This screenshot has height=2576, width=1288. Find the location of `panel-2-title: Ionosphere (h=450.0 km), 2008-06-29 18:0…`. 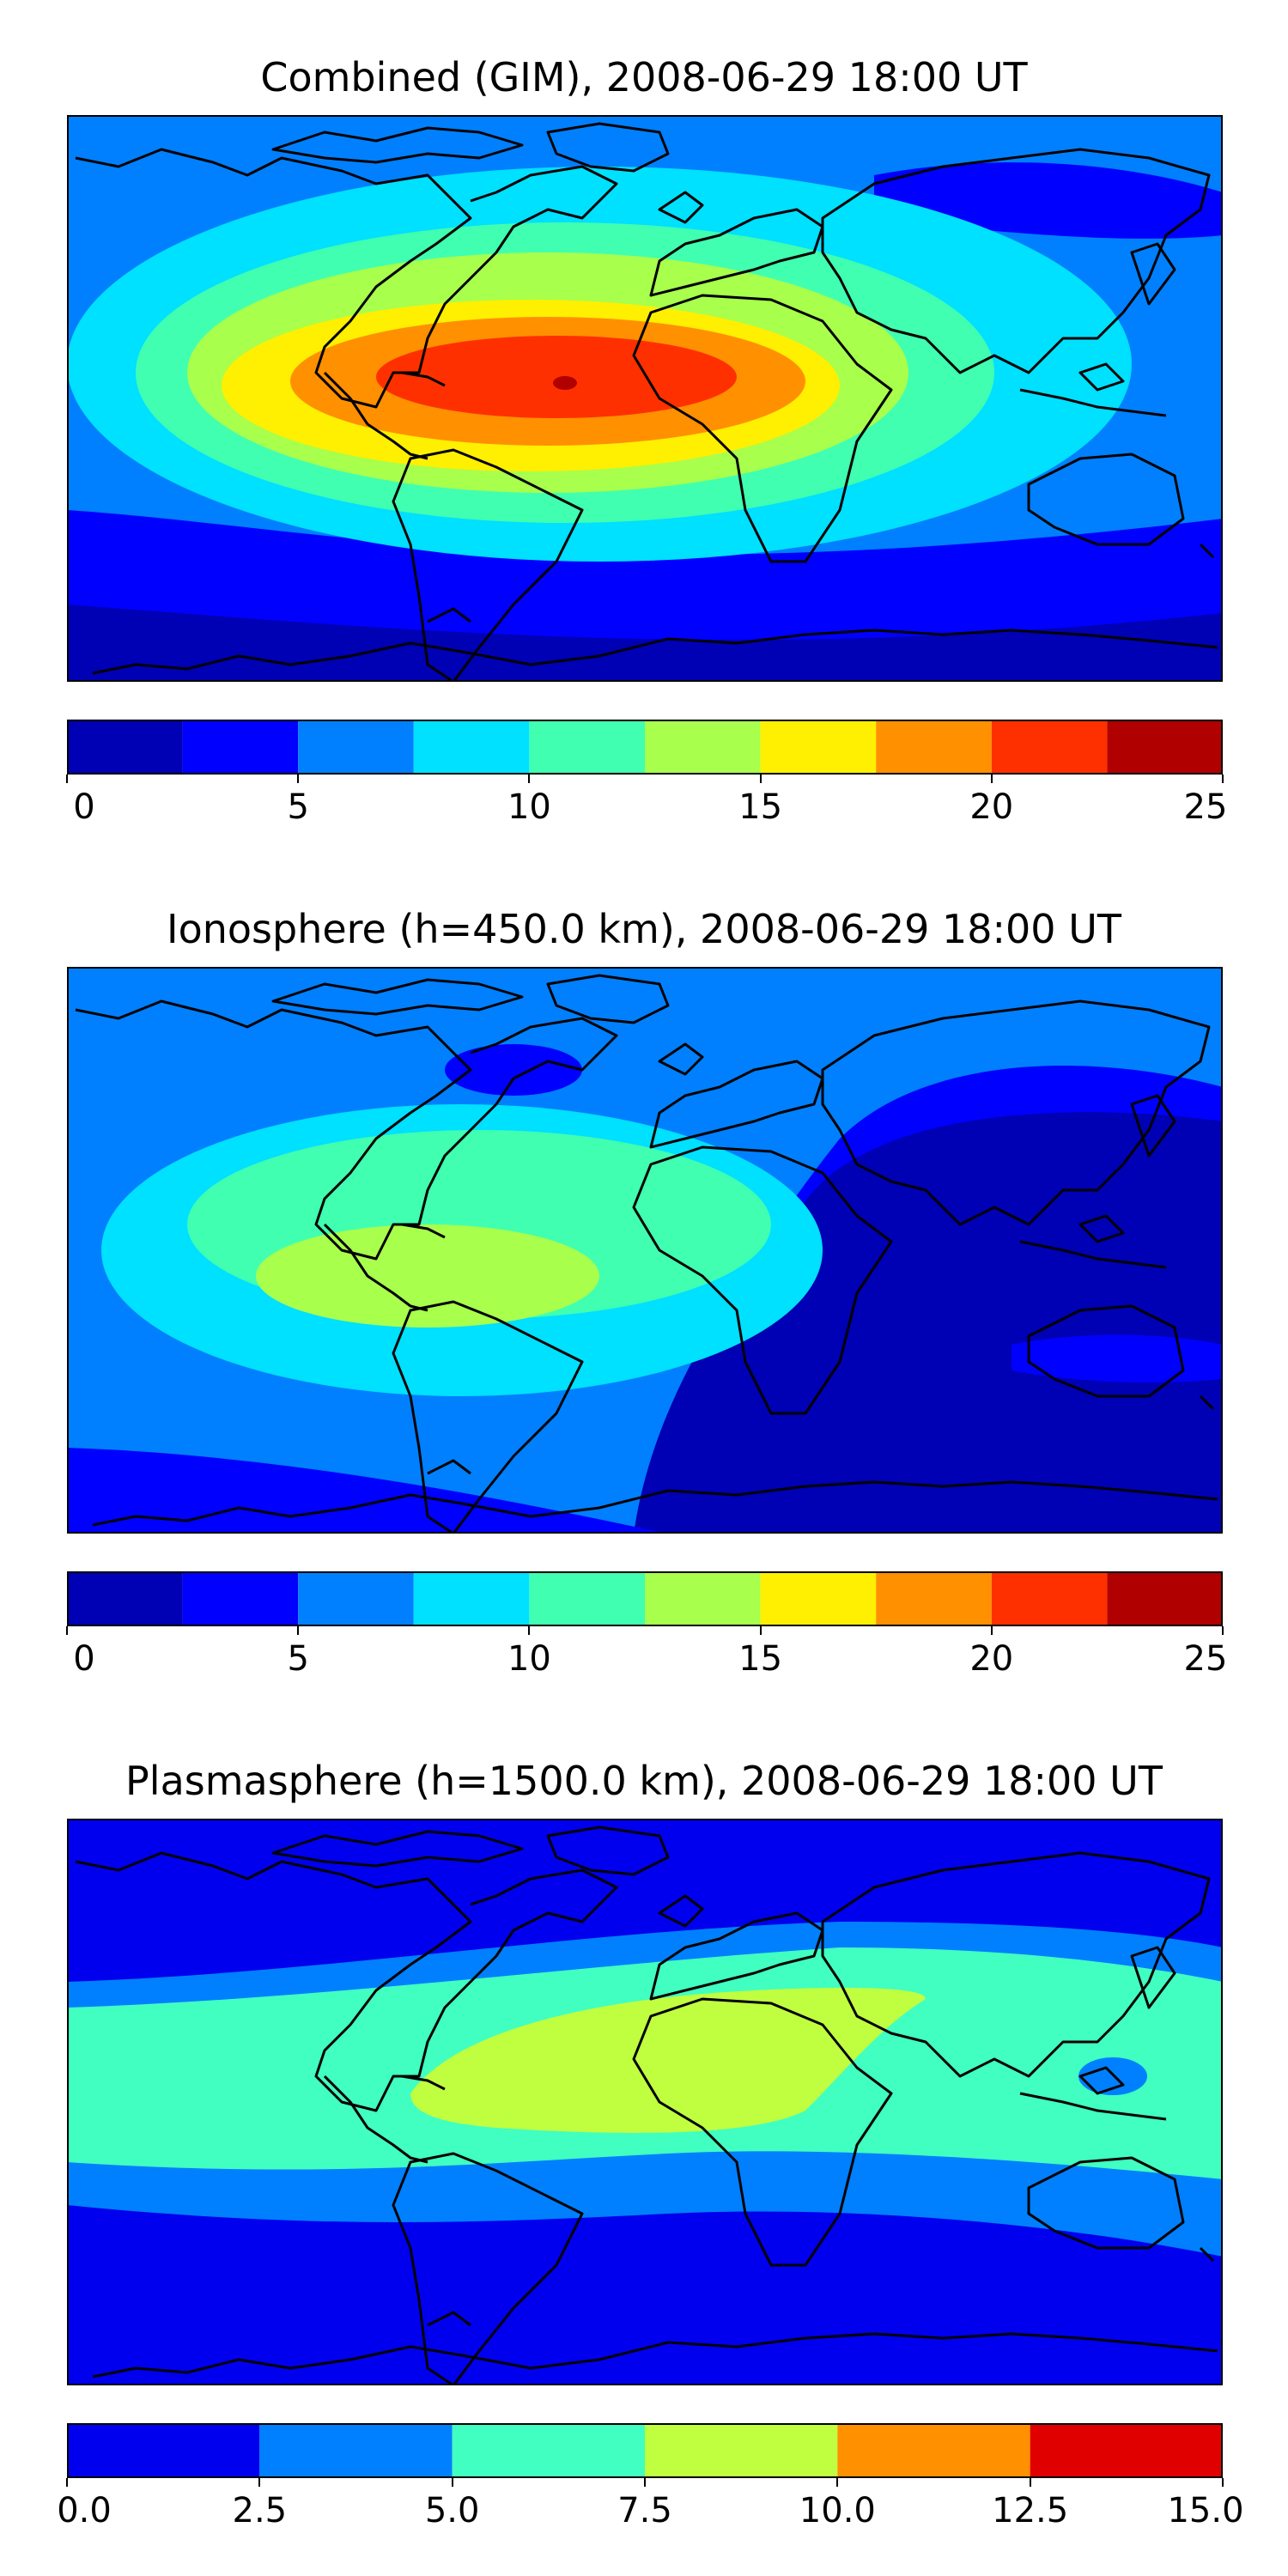

panel-2-title: Ionosphere (h=450.0 km), 2008-06-29 18:0… is located at coordinates (644, 929).